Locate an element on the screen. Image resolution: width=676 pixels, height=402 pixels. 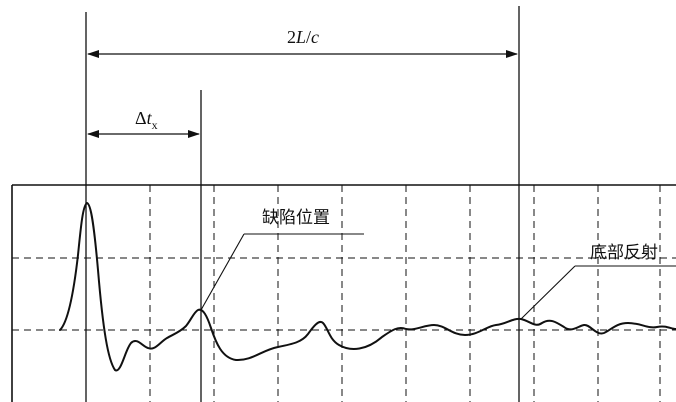
label-bottom-reflection: 底部反射 is located at coordinates (624, 253).